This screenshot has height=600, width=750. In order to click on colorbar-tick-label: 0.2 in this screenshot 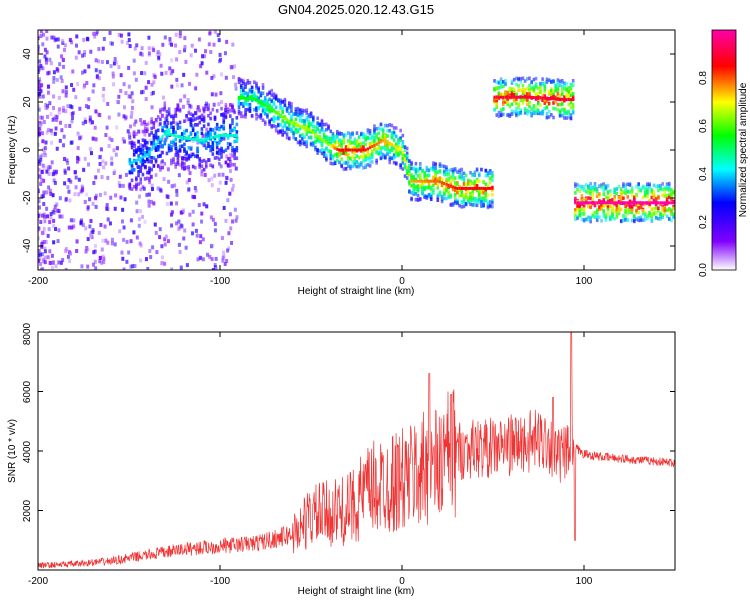, I will do `click(703, 222)`.